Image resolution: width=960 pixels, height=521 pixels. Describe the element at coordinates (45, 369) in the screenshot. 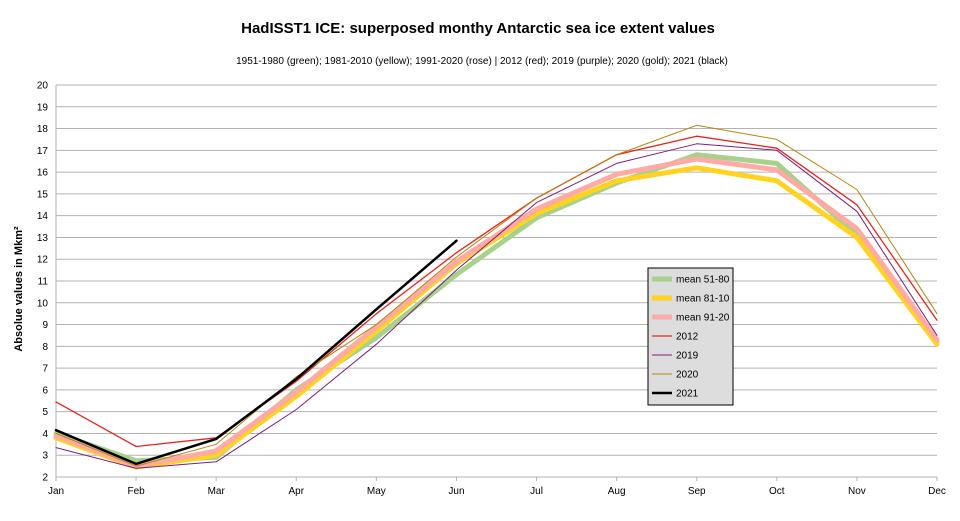

I see `y-tick-label: 7` at that location.